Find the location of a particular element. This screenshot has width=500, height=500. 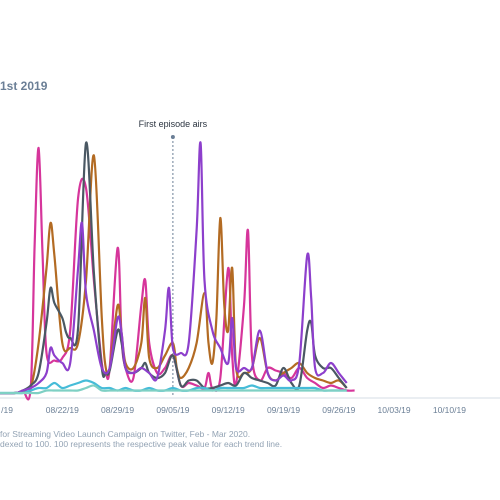

x-tick-label: 10/03/19 is located at coordinates (394, 410).